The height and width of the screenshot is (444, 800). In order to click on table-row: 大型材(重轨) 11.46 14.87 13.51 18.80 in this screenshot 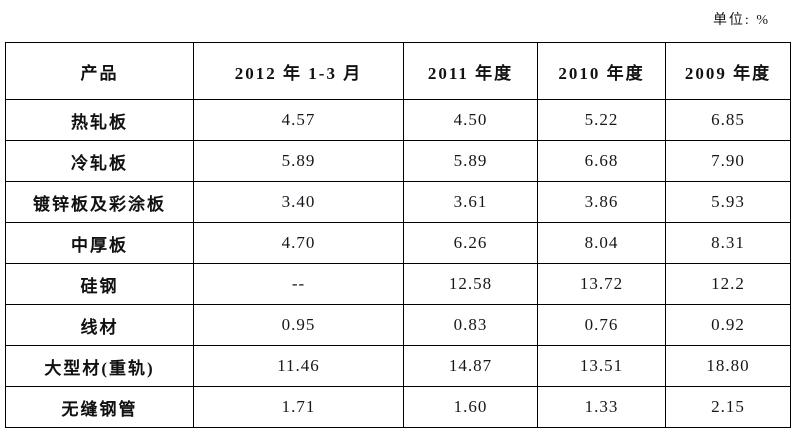, I will do `click(398, 366)`.